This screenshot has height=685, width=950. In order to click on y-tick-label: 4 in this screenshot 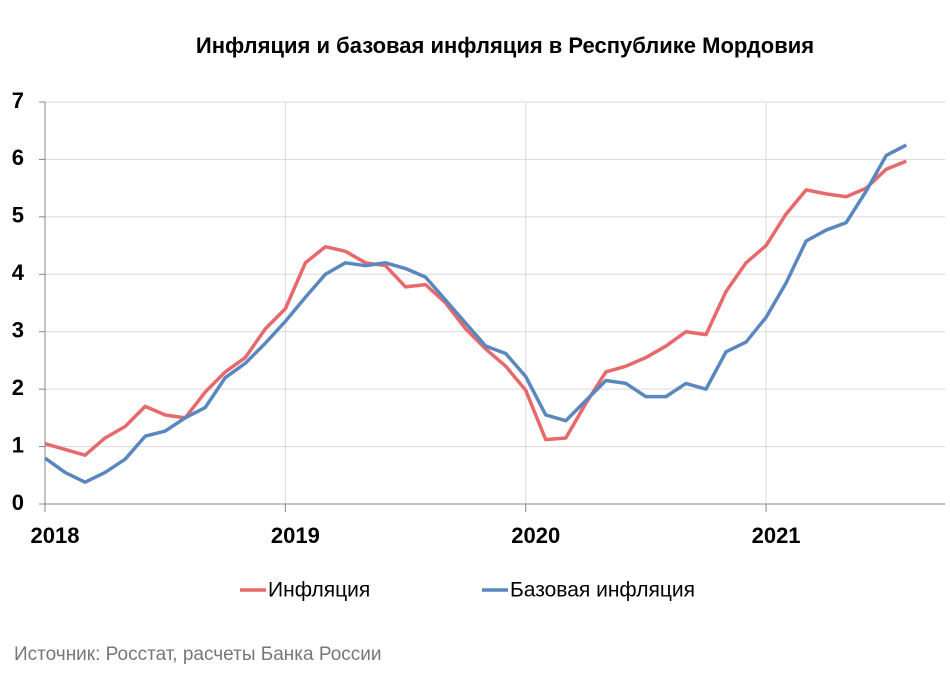, I will do `click(18, 272)`.